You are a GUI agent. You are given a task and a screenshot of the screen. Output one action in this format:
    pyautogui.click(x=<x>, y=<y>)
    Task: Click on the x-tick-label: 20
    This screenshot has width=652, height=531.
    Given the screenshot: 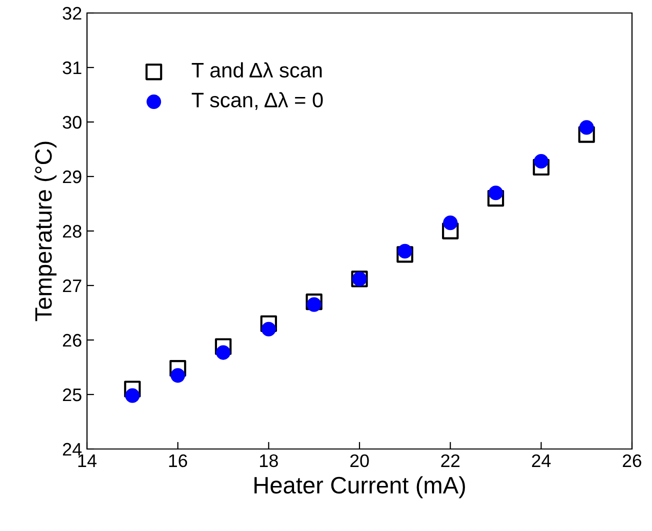 What is the action you would take?
    pyautogui.click(x=359, y=461)
    